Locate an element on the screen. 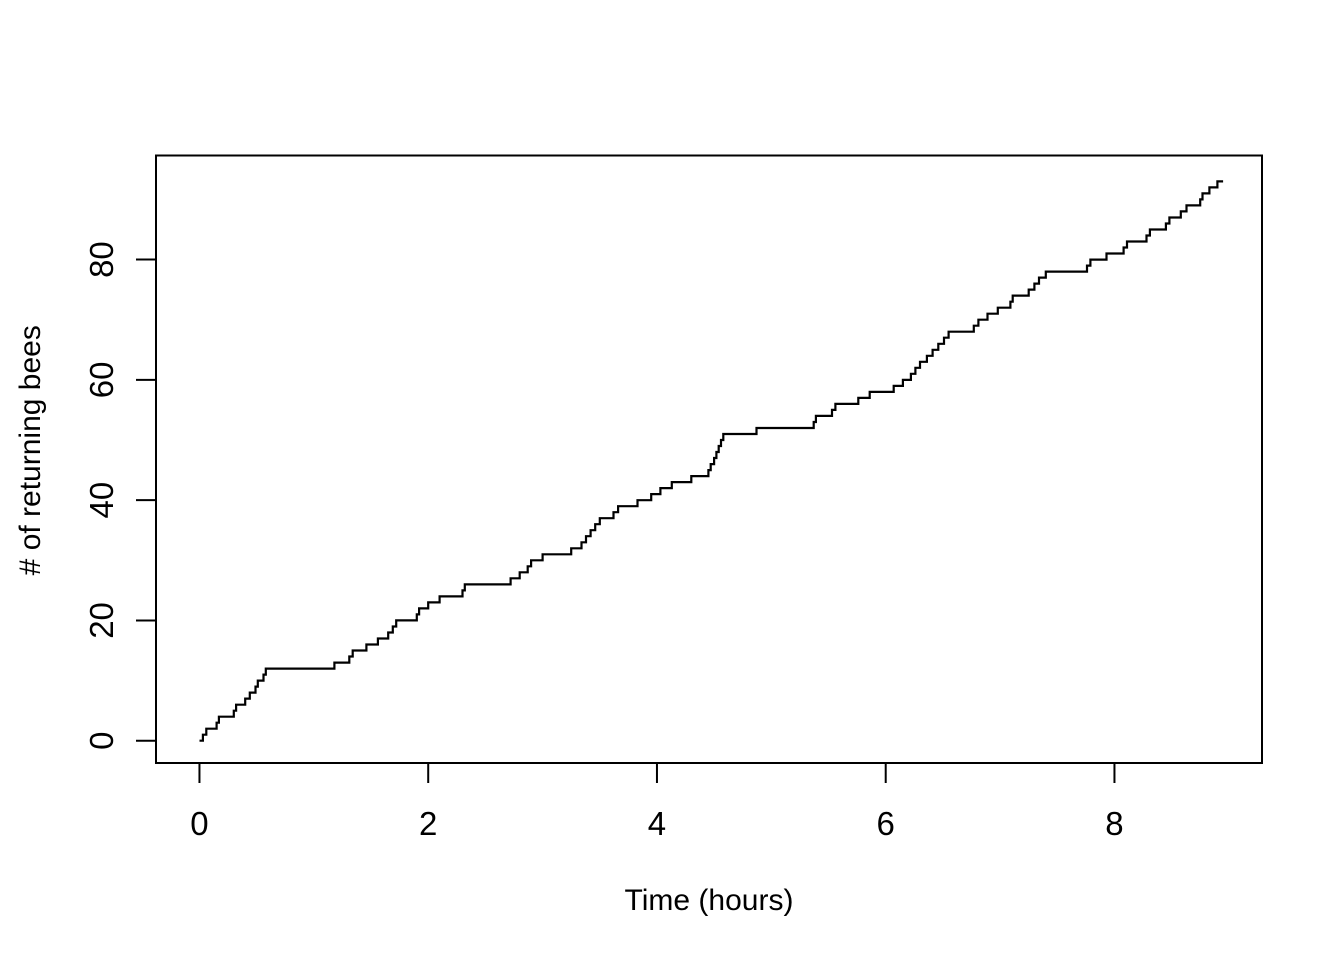  y-tick-label: 20 is located at coordinates (101, 620).